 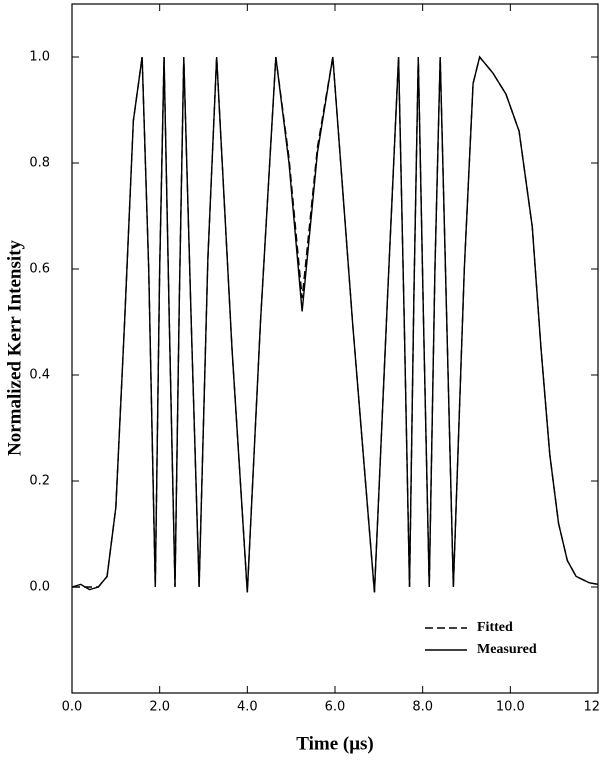 What do you see at coordinates (510, 707) in the screenshot?
I see `x-tick-label: 10.0` at bounding box center [510, 707].